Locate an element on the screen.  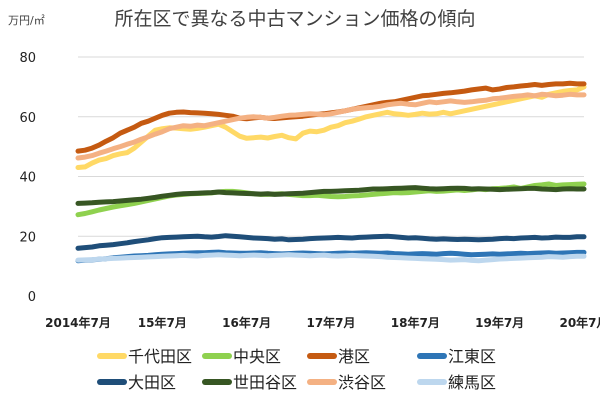
legend-label: 大田区 is located at coordinates (152, 382).